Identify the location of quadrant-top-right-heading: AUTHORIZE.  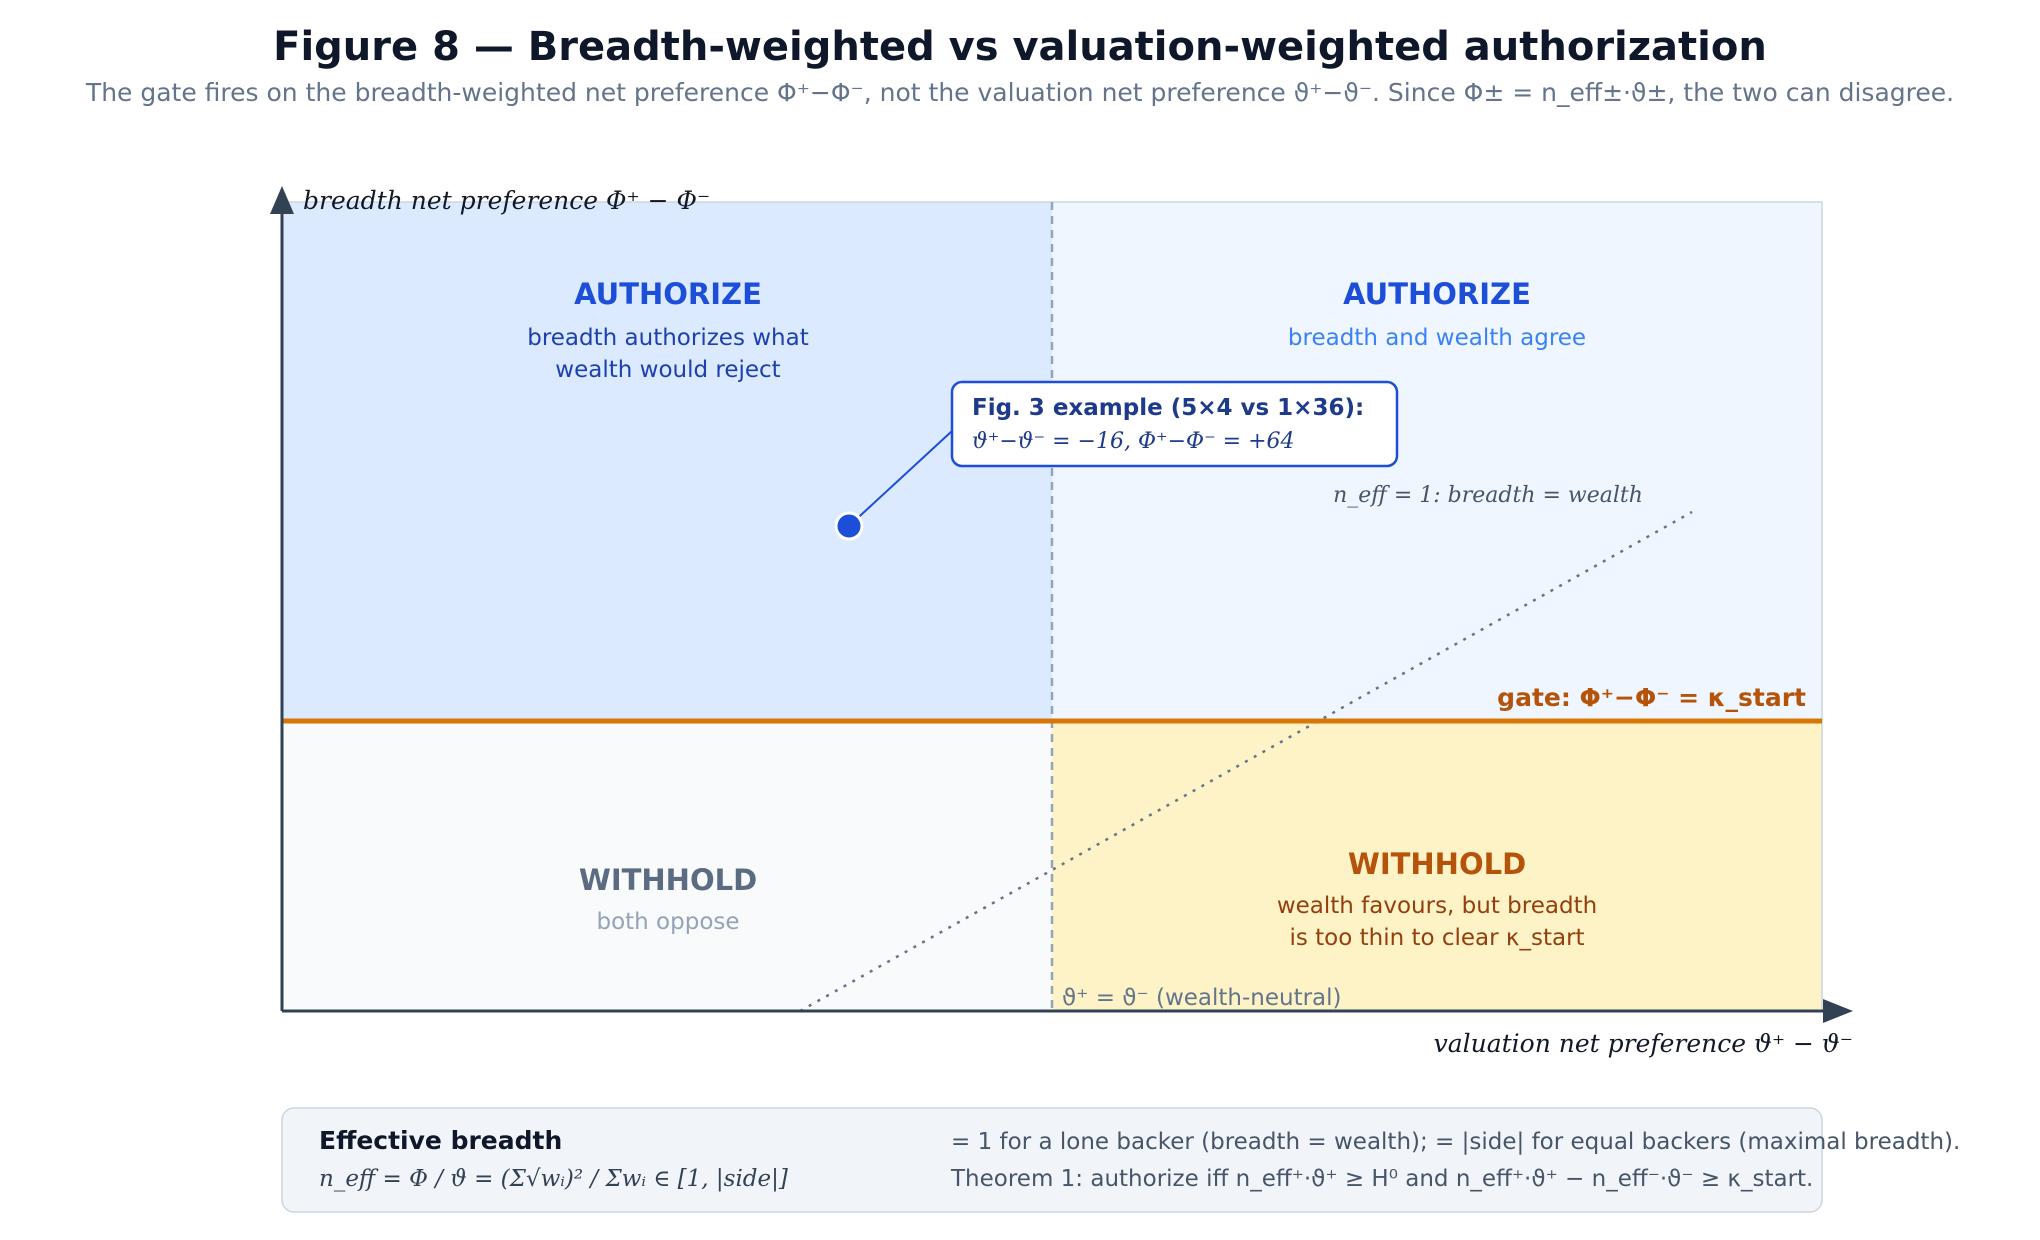
(1437, 294).